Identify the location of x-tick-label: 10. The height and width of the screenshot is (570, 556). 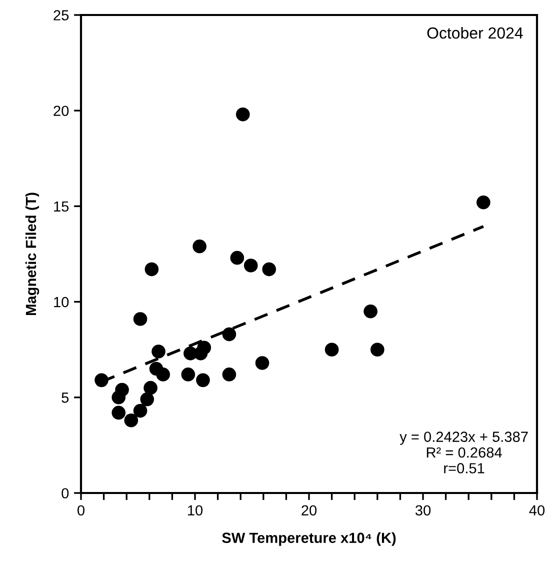
(195, 510).